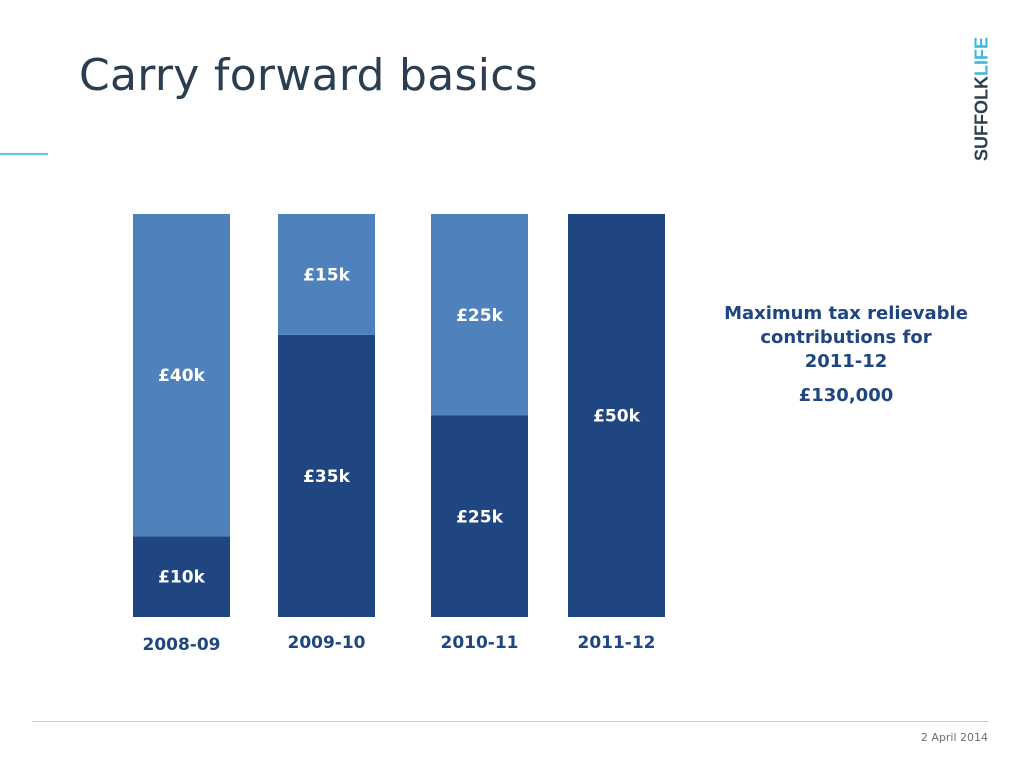  I want to click on bar-label-2008-09-base: £10k, so click(181, 578).